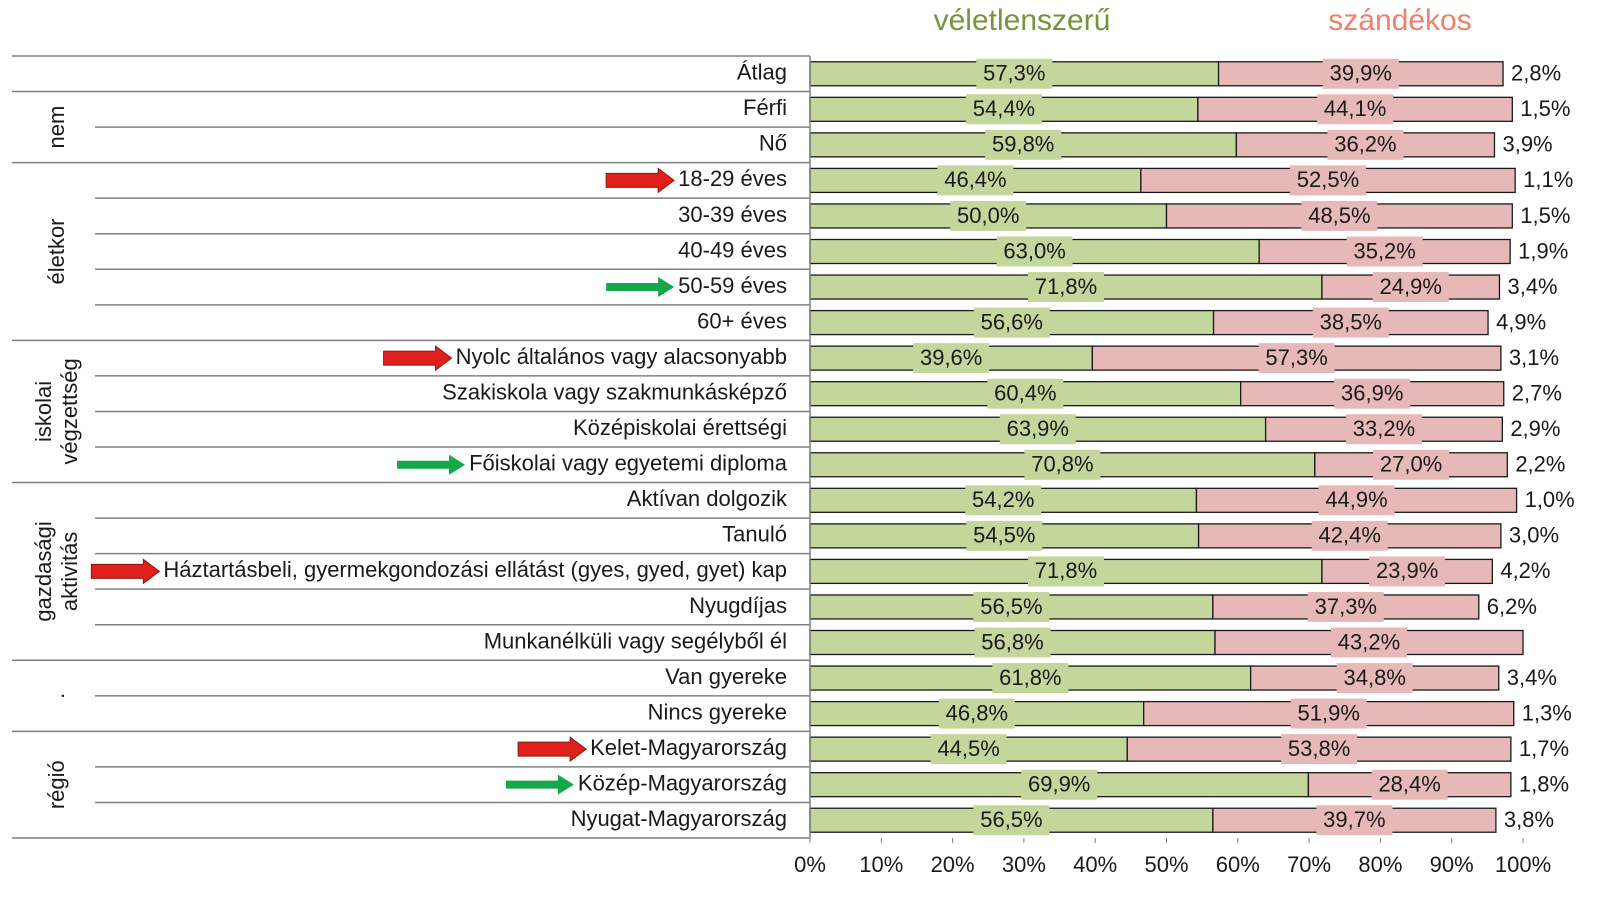 The width and height of the screenshot is (1608, 899). What do you see at coordinates (1523, 864) in the screenshot?
I see `x-tick-label: 100%` at bounding box center [1523, 864].